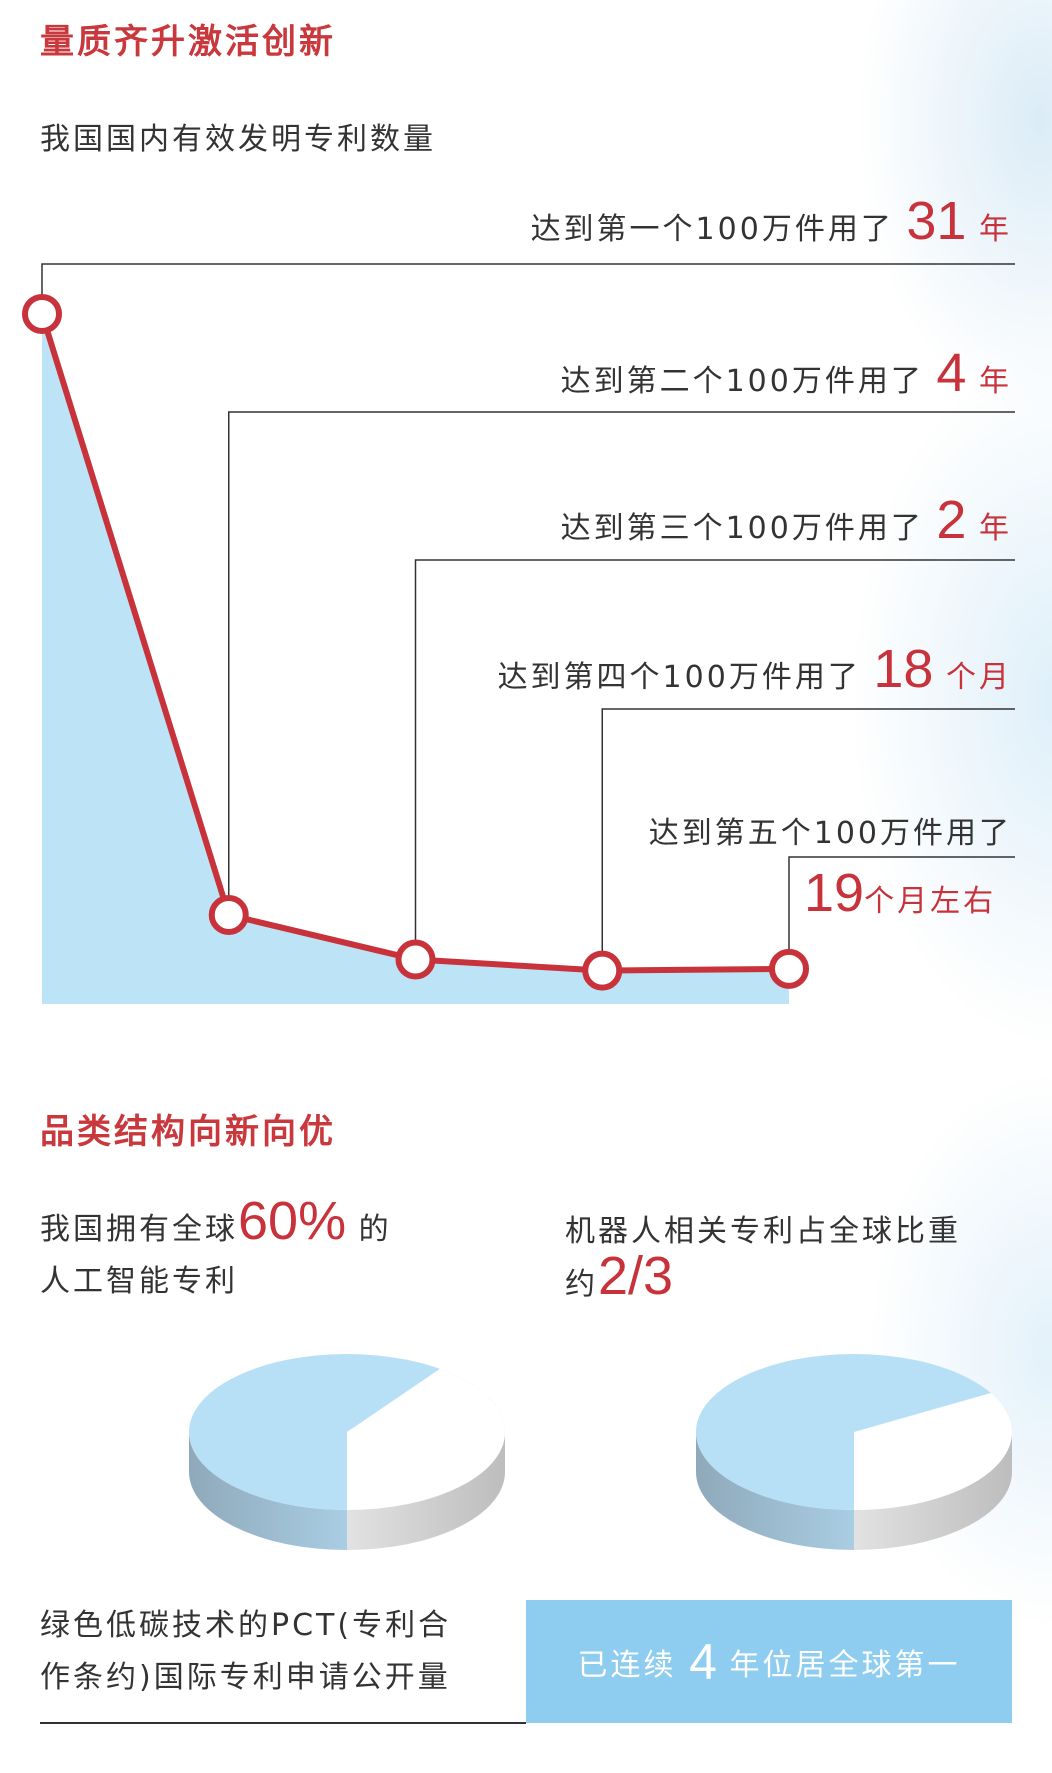 This screenshot has height=1773, width=1052. I want to click on robot-text: 约, so click(581, 1284).